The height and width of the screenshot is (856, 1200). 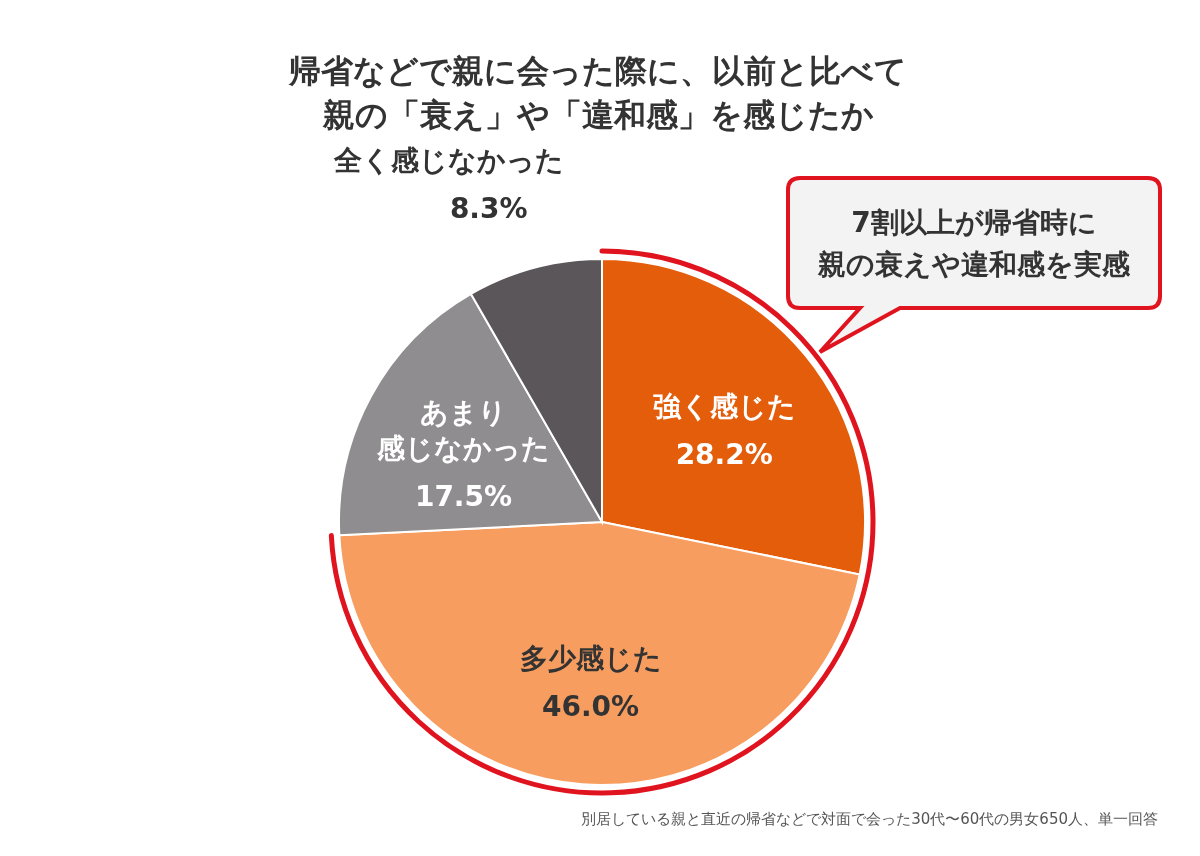 I want to click on text: 7割以上が帰省時に親の衰えや違和感を実感, so click(x=974, y=243).